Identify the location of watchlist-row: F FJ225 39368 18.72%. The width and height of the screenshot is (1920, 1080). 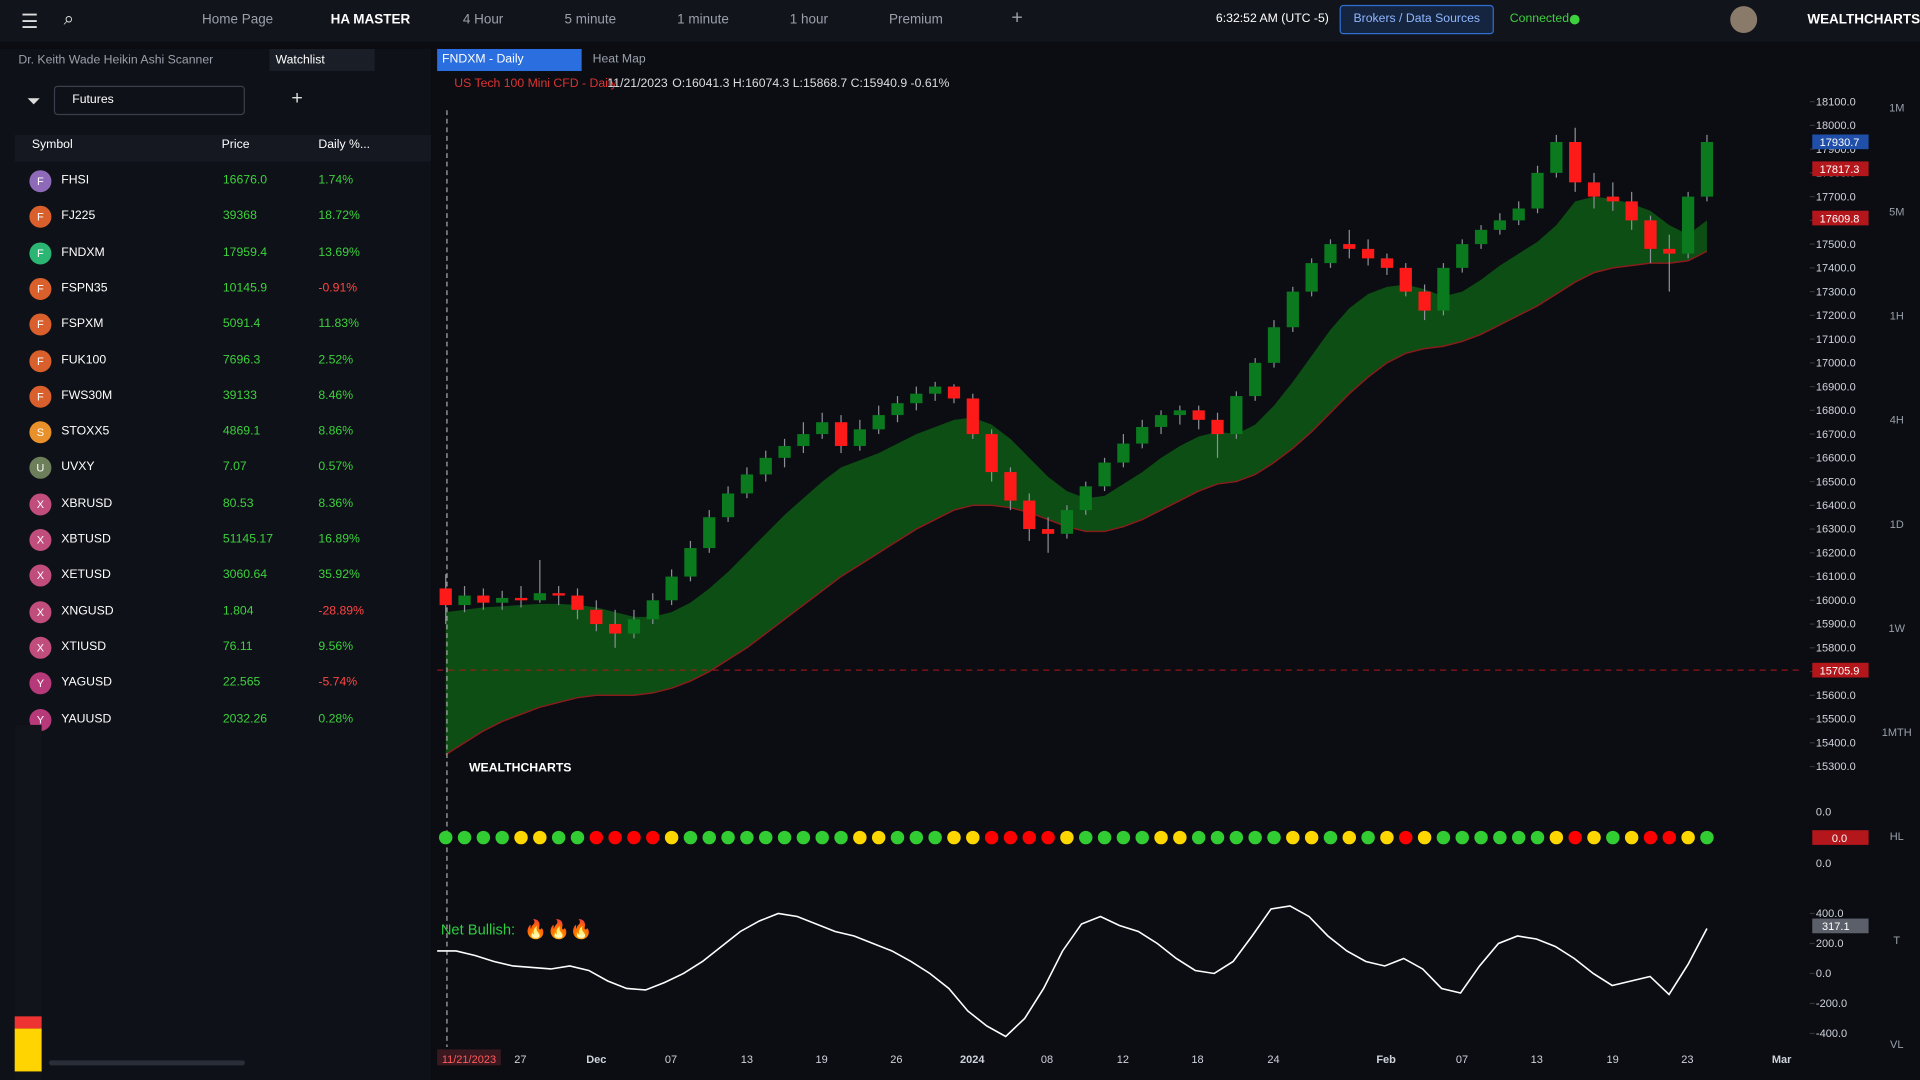
(217, 217).